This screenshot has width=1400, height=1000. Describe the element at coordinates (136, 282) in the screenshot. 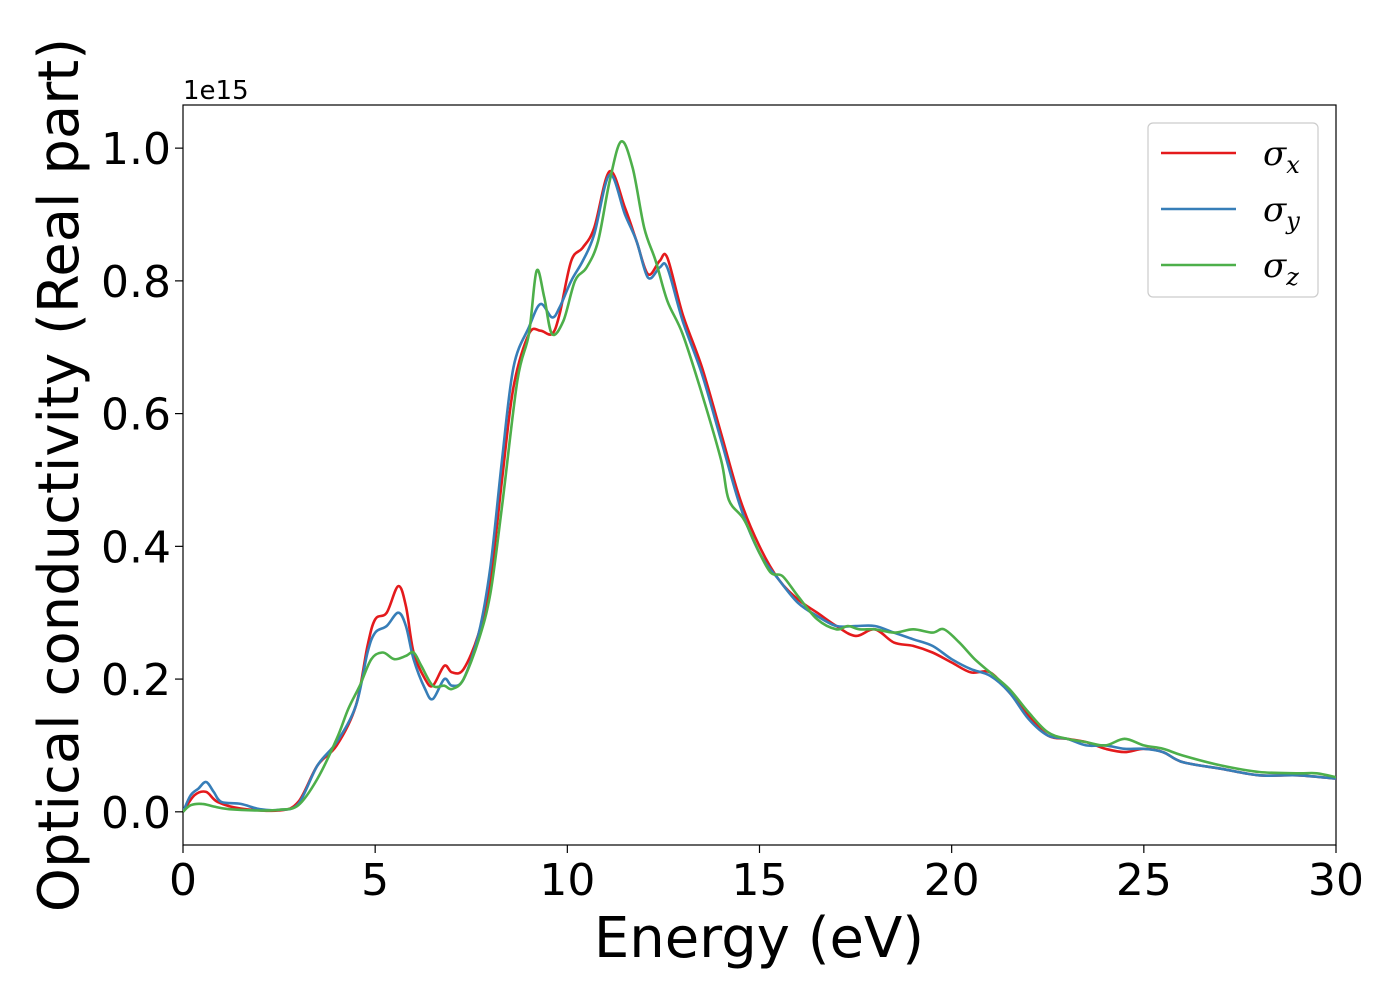

I see `y-tick-label: 0.8` at that location.